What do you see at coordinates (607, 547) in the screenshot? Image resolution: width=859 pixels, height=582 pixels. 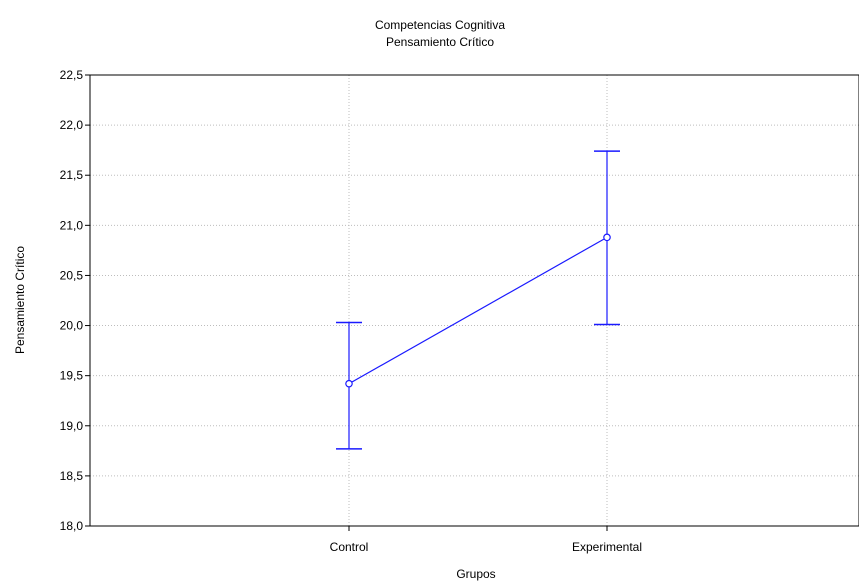 I see `x-tick-label: Experimental` at bounding box center [607, 547].